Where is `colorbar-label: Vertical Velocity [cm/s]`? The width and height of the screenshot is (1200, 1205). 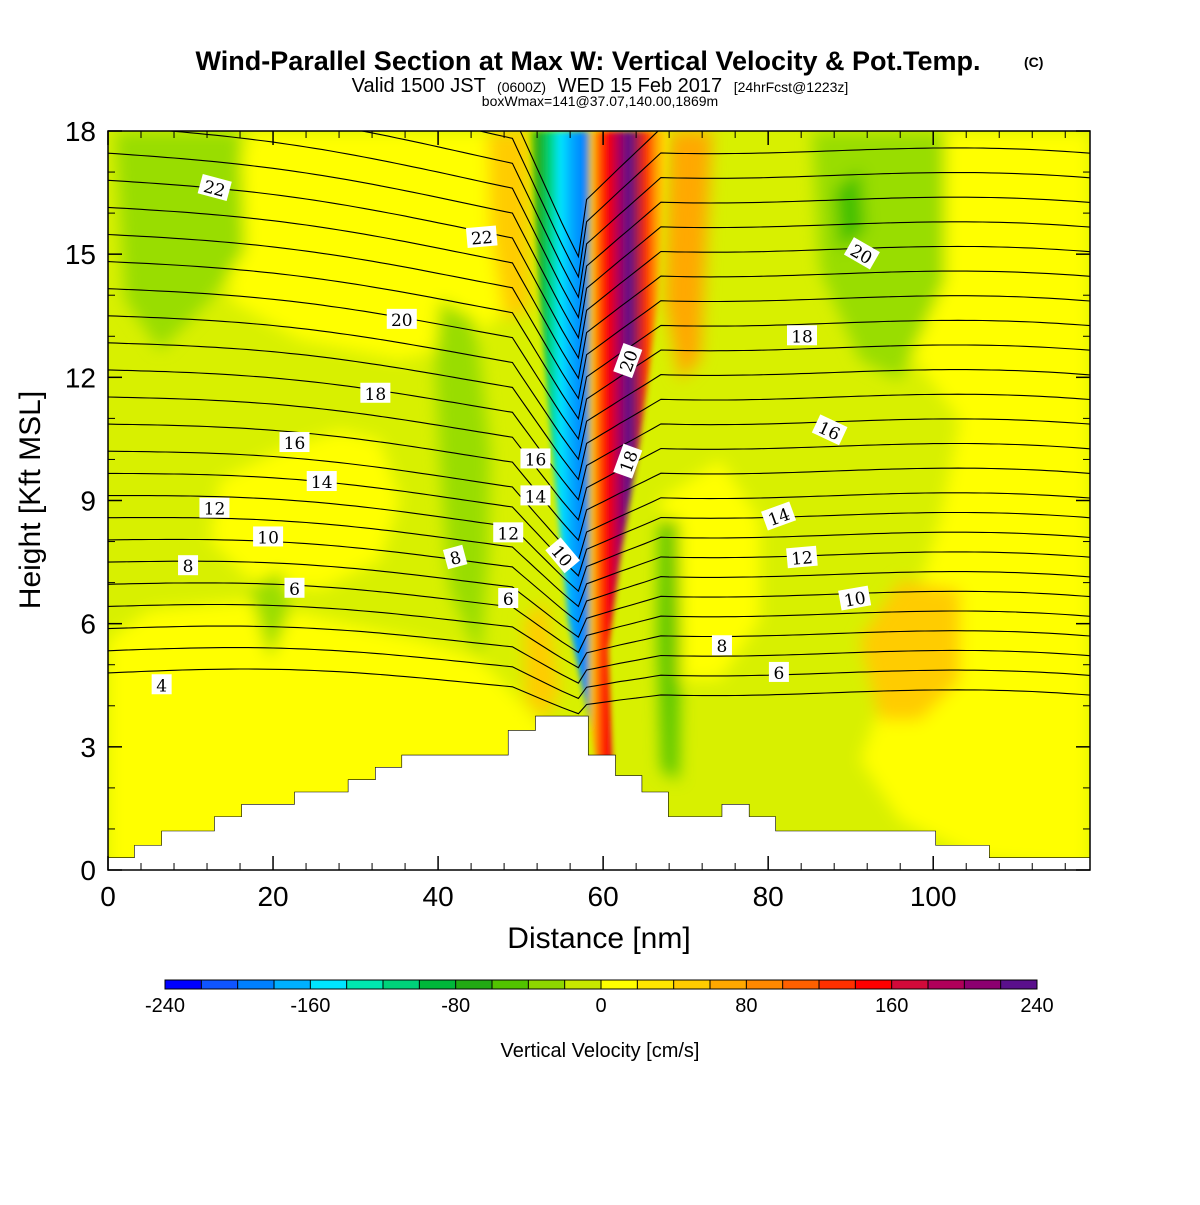 colorbar-label: Vertical Velocity [cm/s] is located at coordinates (600, 1051).